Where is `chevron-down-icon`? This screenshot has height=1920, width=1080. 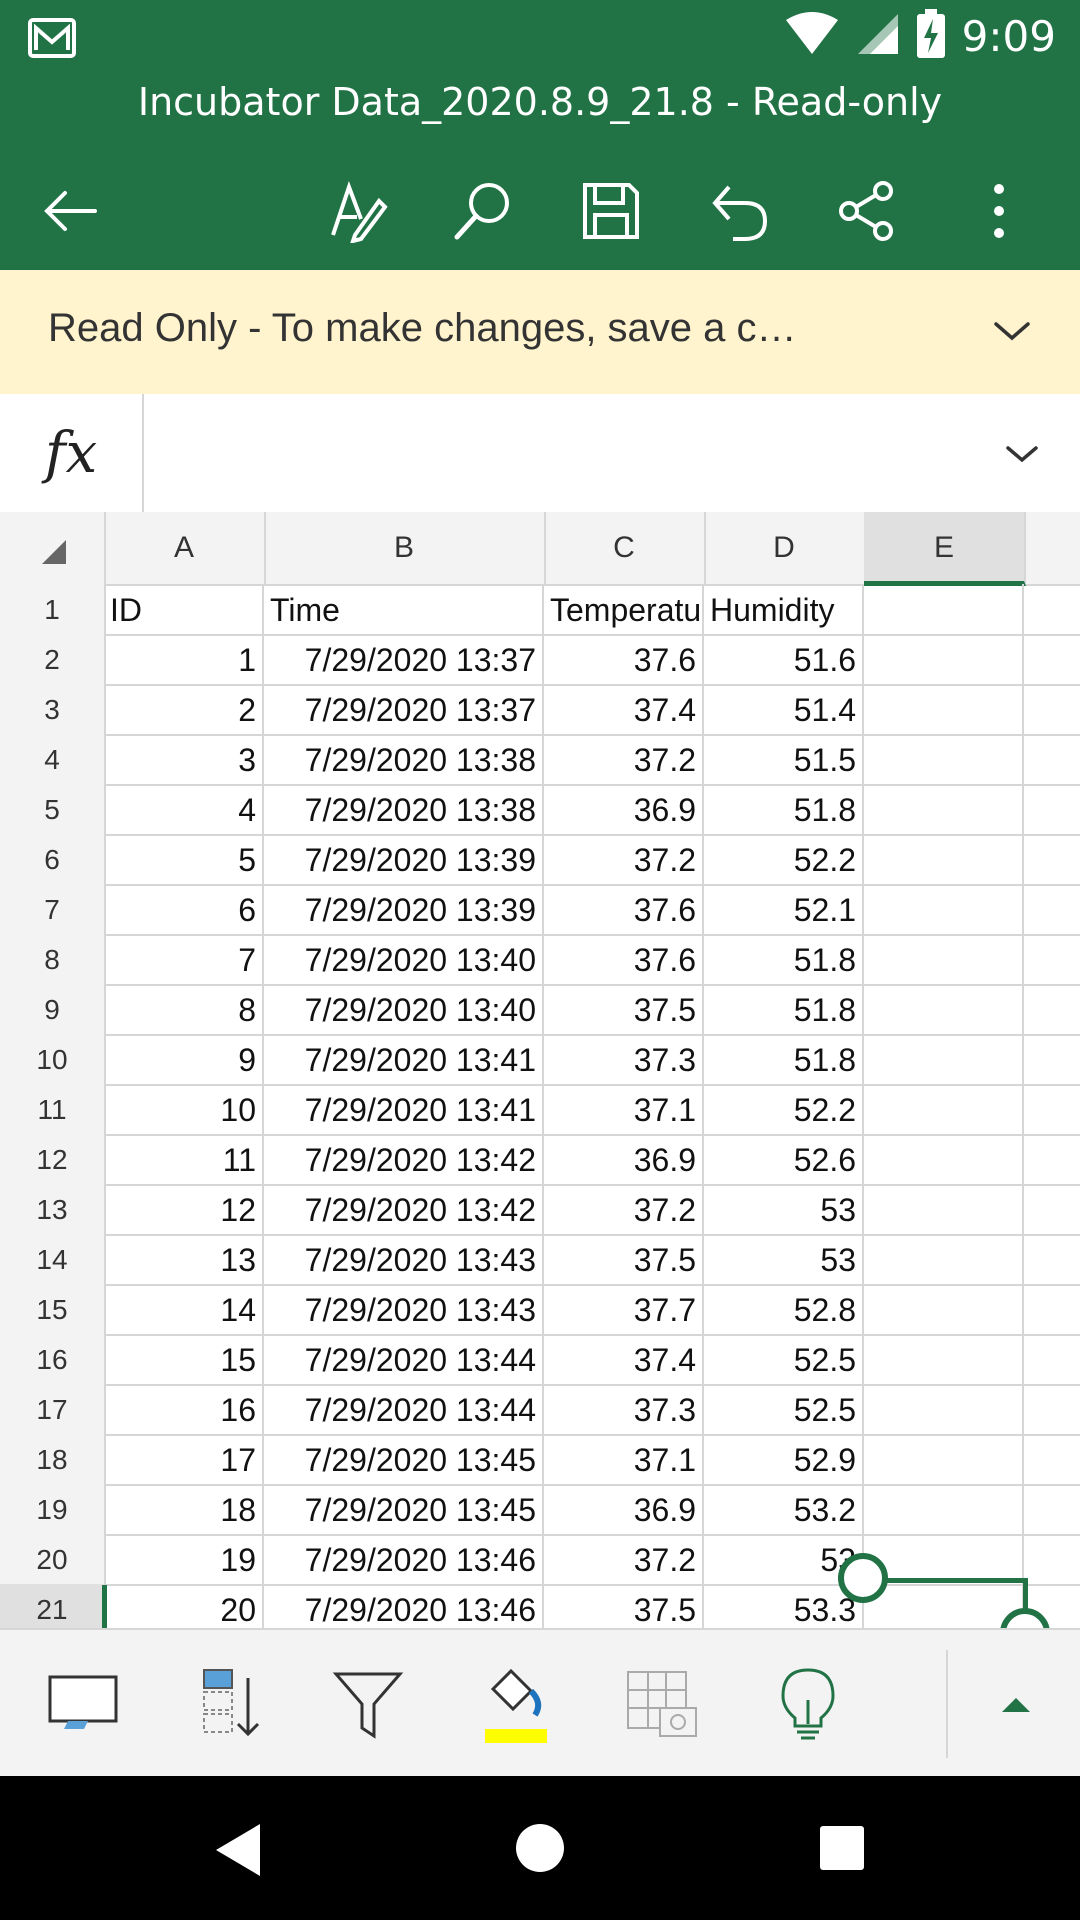
chevron-down-icon is located at coordinates (1012, 332).